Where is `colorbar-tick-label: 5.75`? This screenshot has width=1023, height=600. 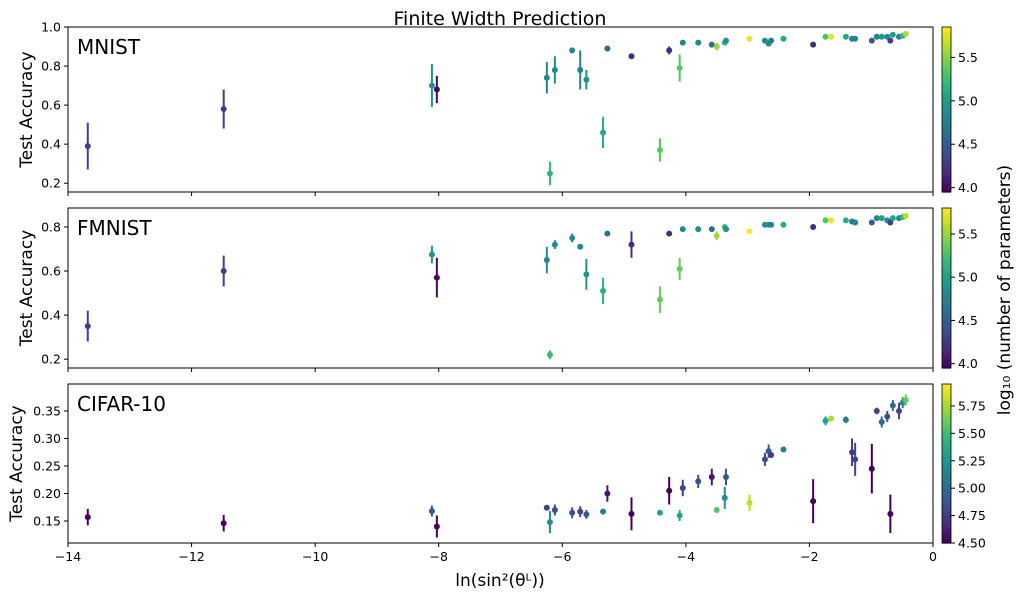
colorbar-tick-label: 5.75 is located at coordinates (972, 405).